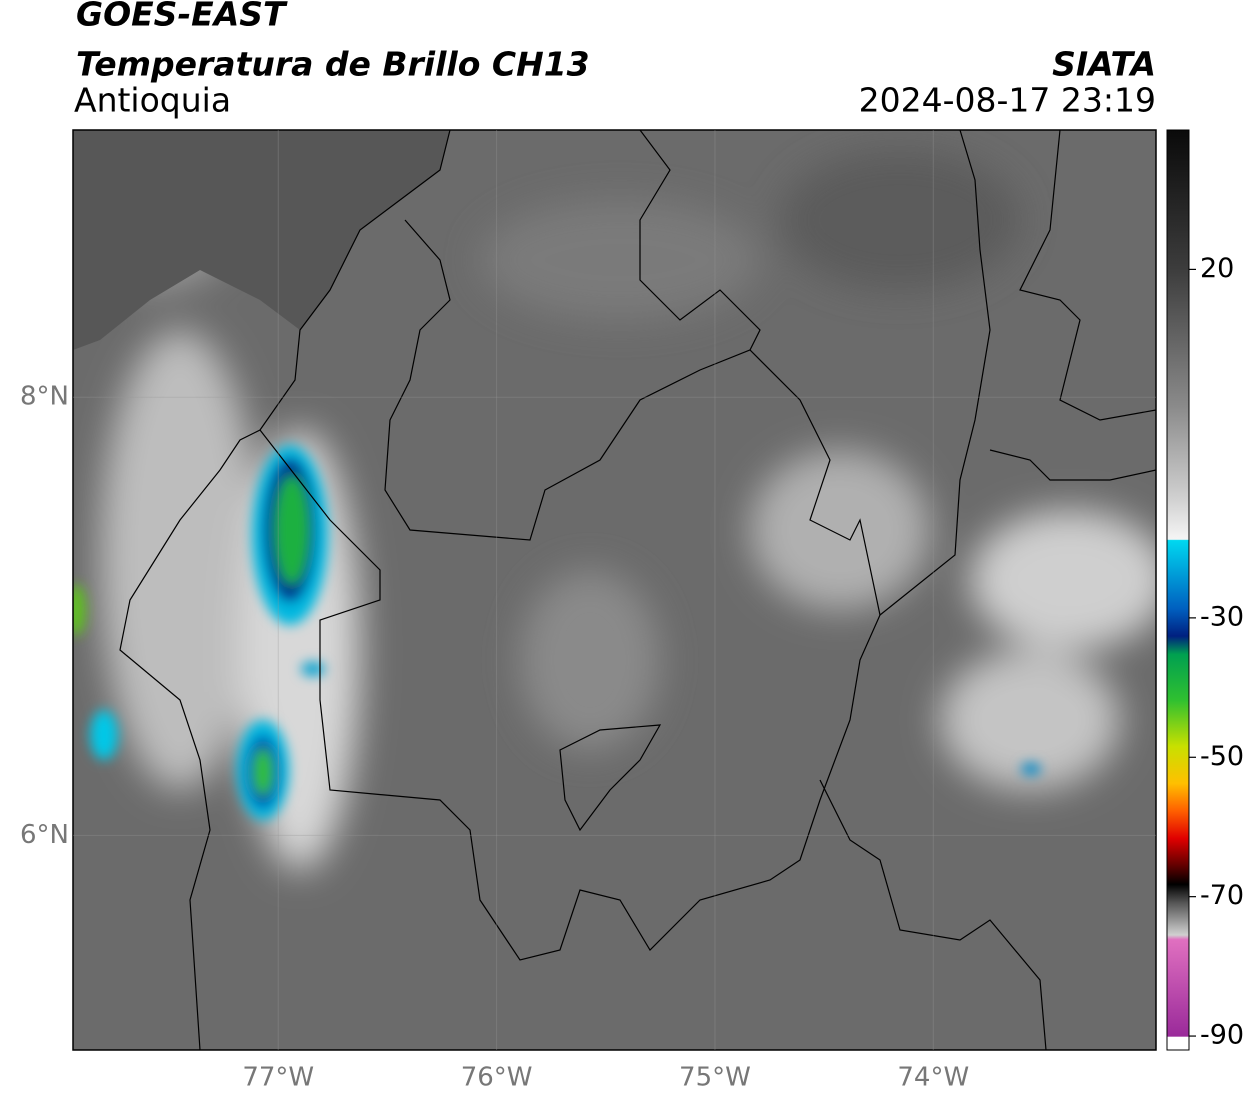 Image resolution: width=1252 pixels, height=1099 pixels. What do you see at coordinates (715, 1078) in the screenshot?
I see `x-tick-label: 75°W` at bounding box center [715, 1078].